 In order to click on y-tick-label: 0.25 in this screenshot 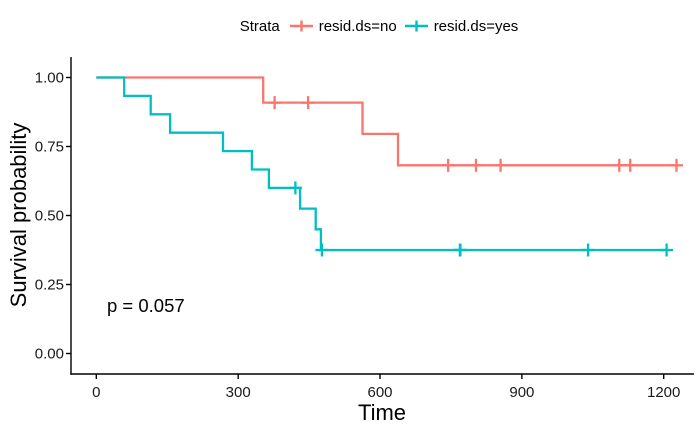, I will do `click(49, 285)`.